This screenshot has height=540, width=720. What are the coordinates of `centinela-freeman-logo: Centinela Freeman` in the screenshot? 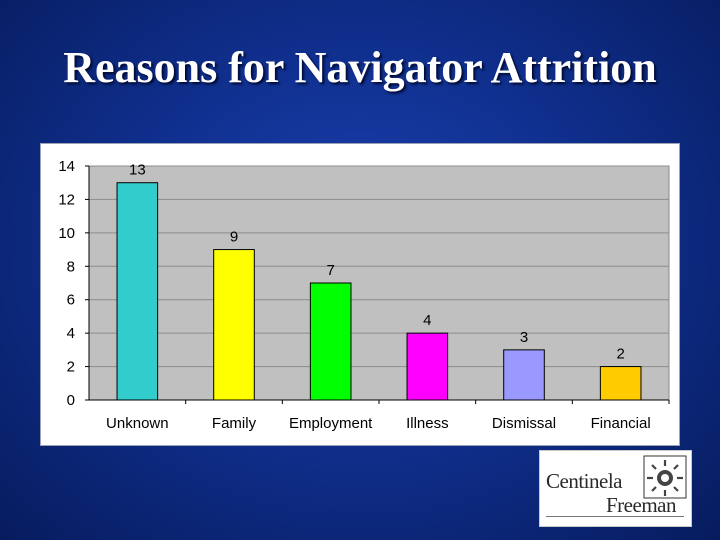 It's located at (615, 488).